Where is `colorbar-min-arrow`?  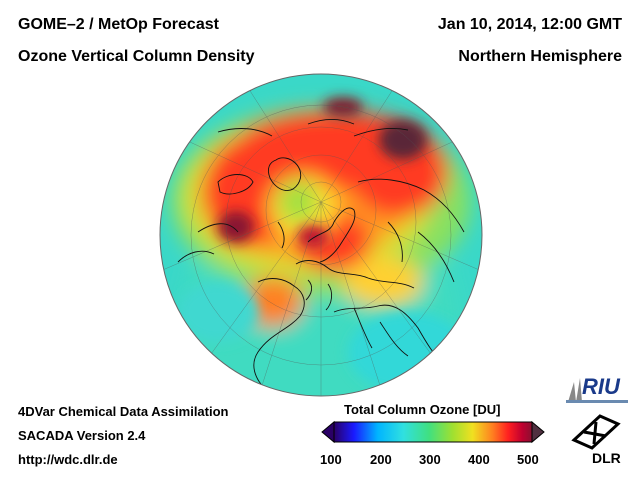
colorbar-min-arrow is located at coordinates (328, 432).